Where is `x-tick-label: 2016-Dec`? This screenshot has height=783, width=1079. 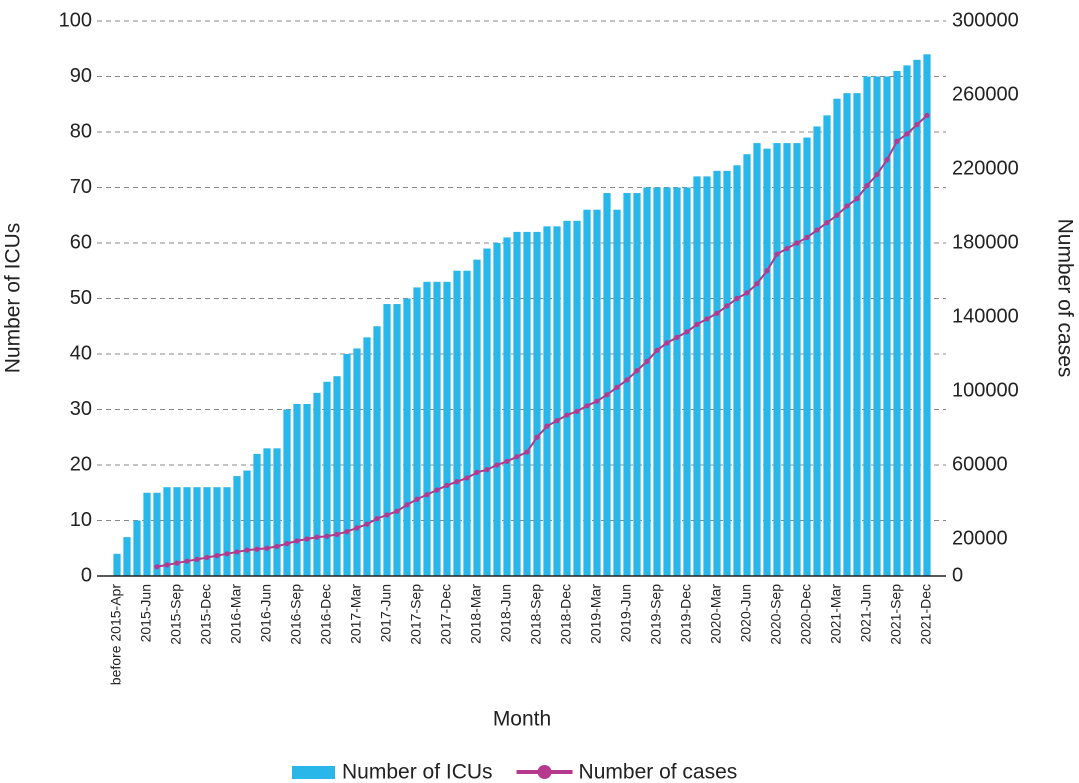 x-tick-label: 2016-Dec is located at coordinates (326, 614).